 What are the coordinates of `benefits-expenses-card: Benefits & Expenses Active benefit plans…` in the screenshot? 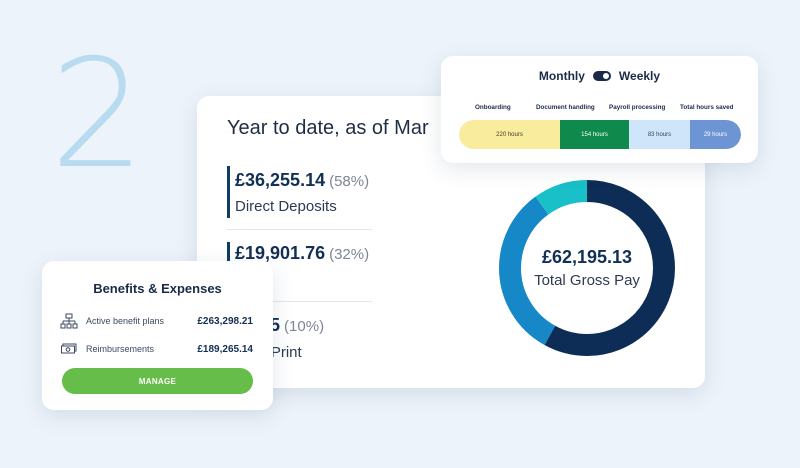 It's located at (157, 335).